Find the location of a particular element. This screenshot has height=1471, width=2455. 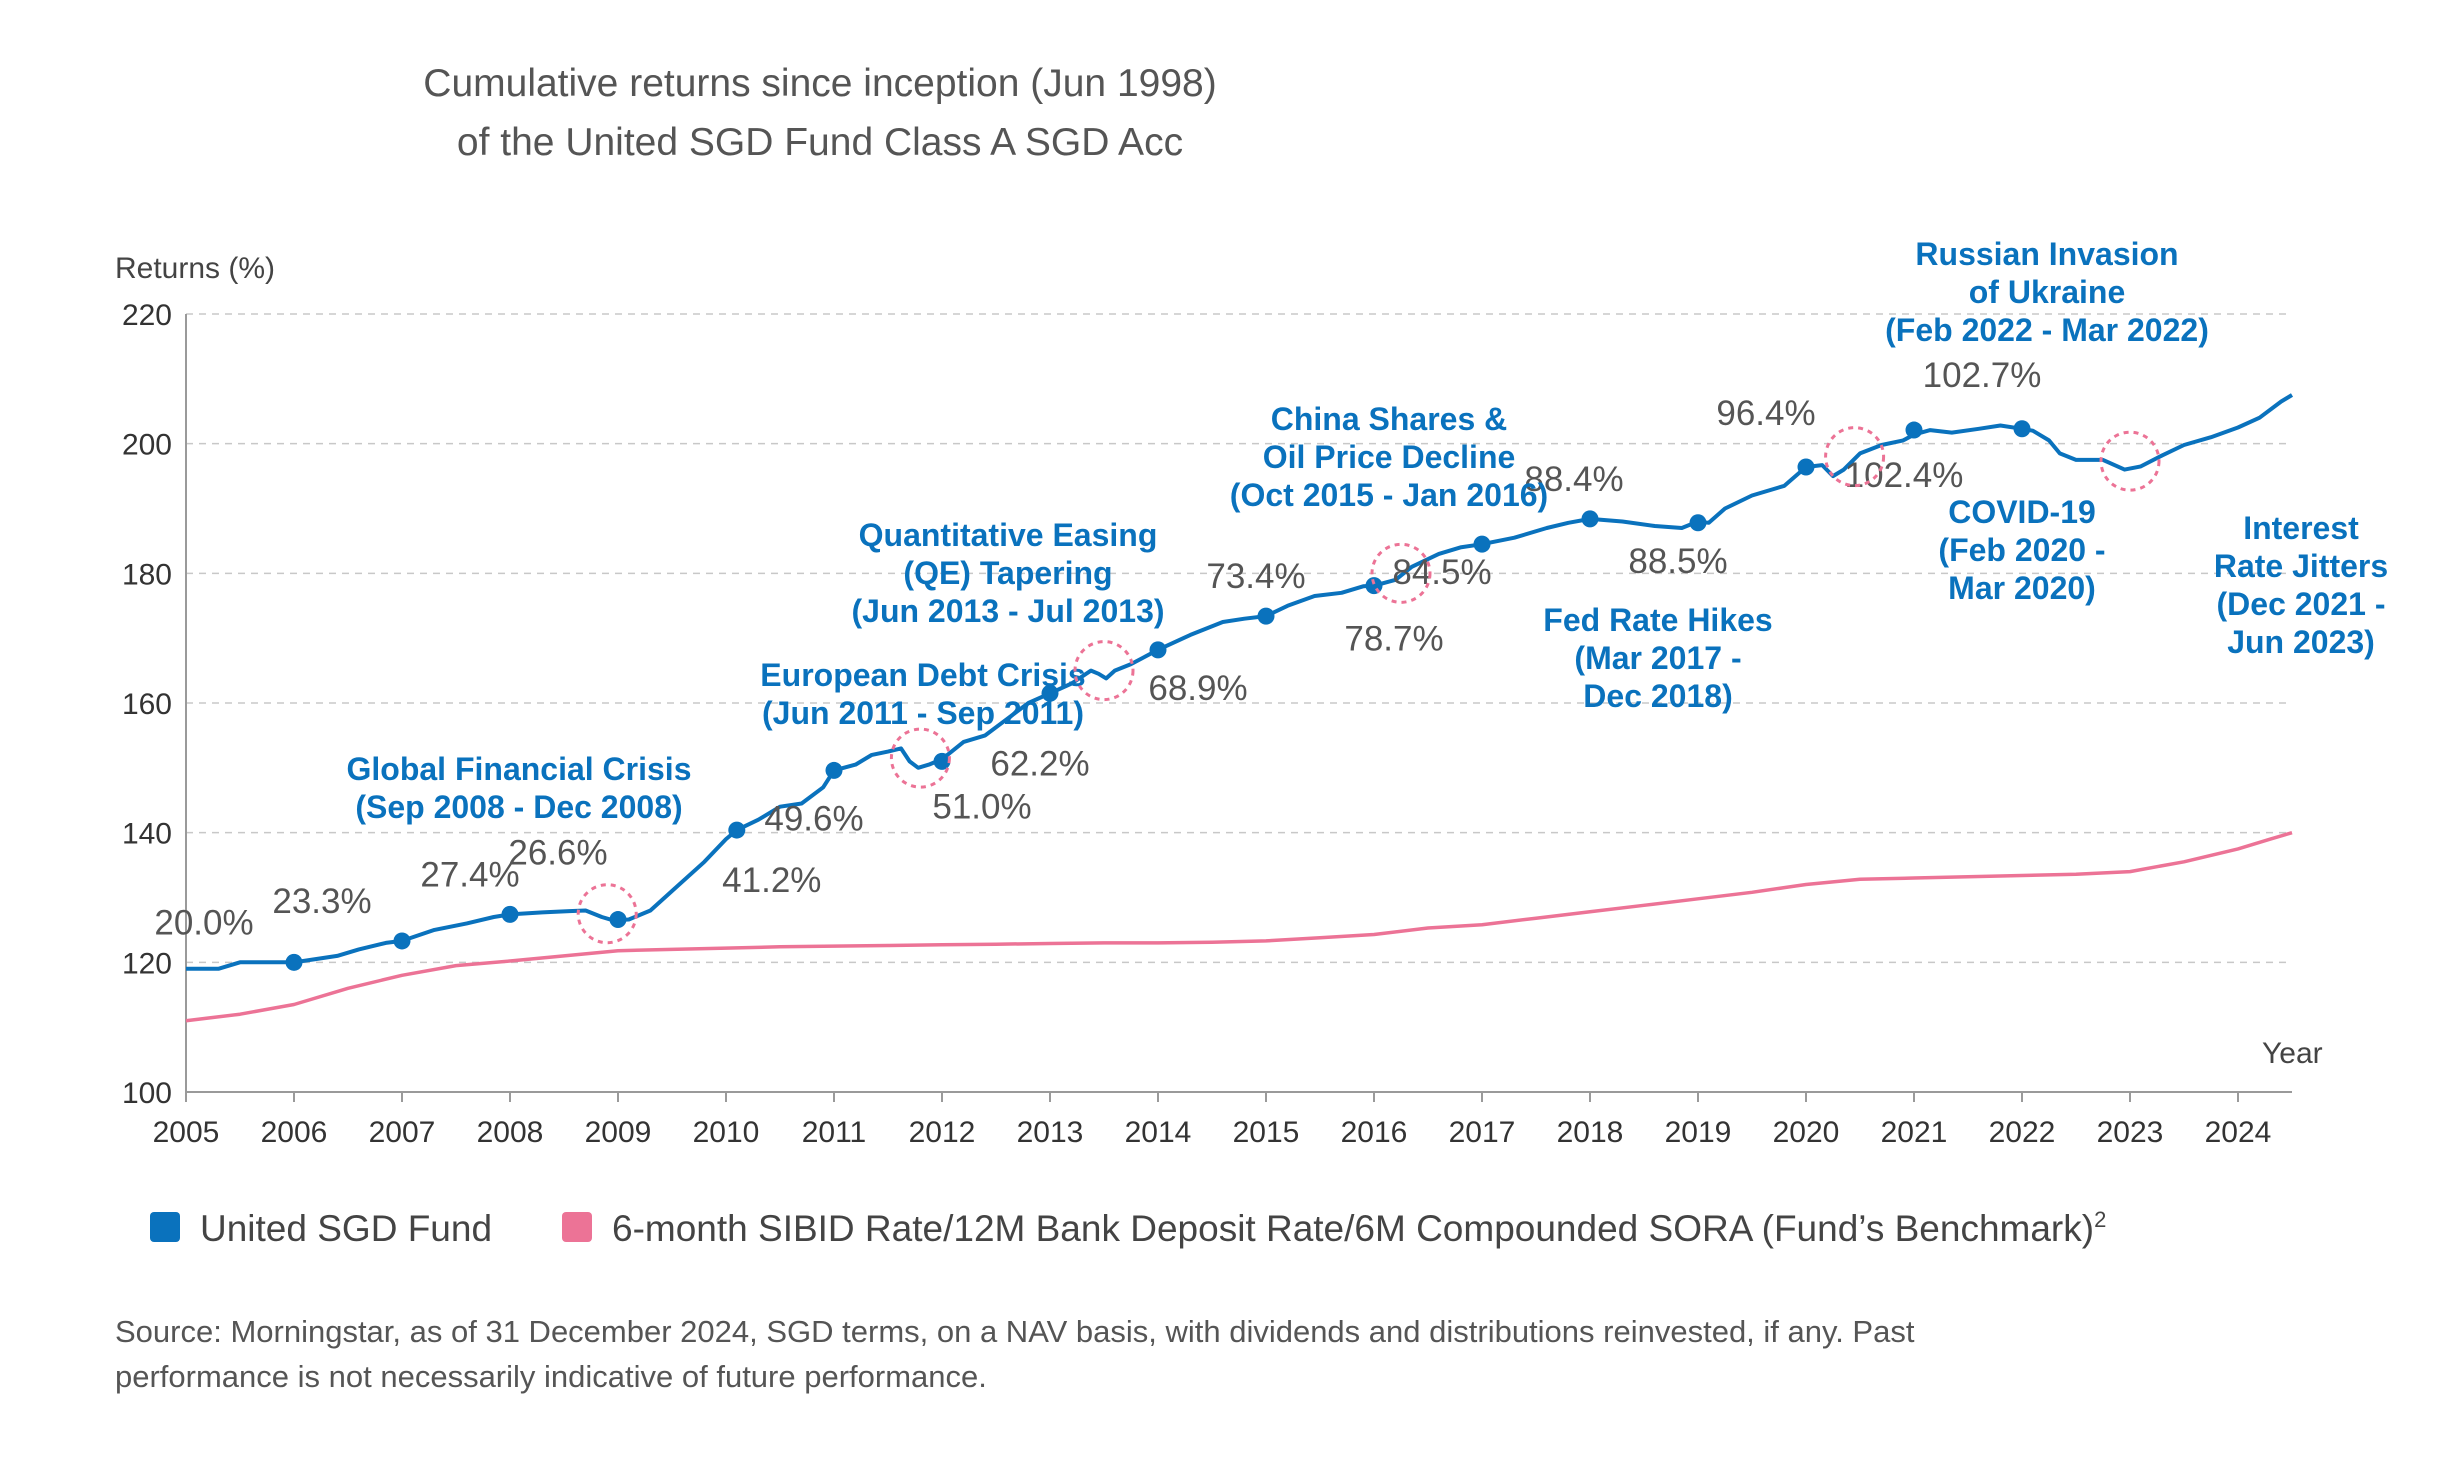

y-tick-label: 120 is located at coordinates (147, 963).